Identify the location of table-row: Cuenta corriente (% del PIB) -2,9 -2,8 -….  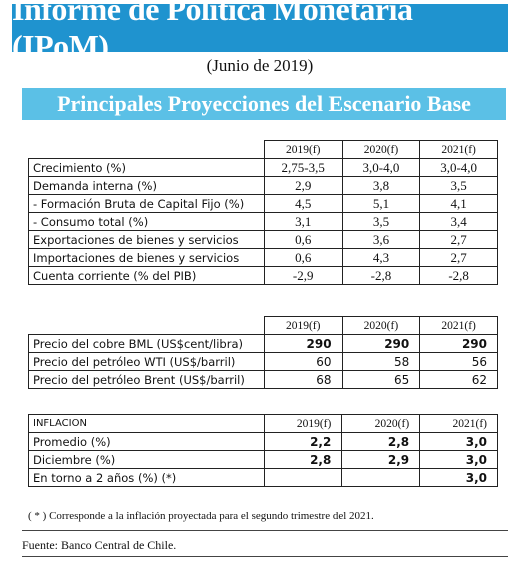
(263, 275).